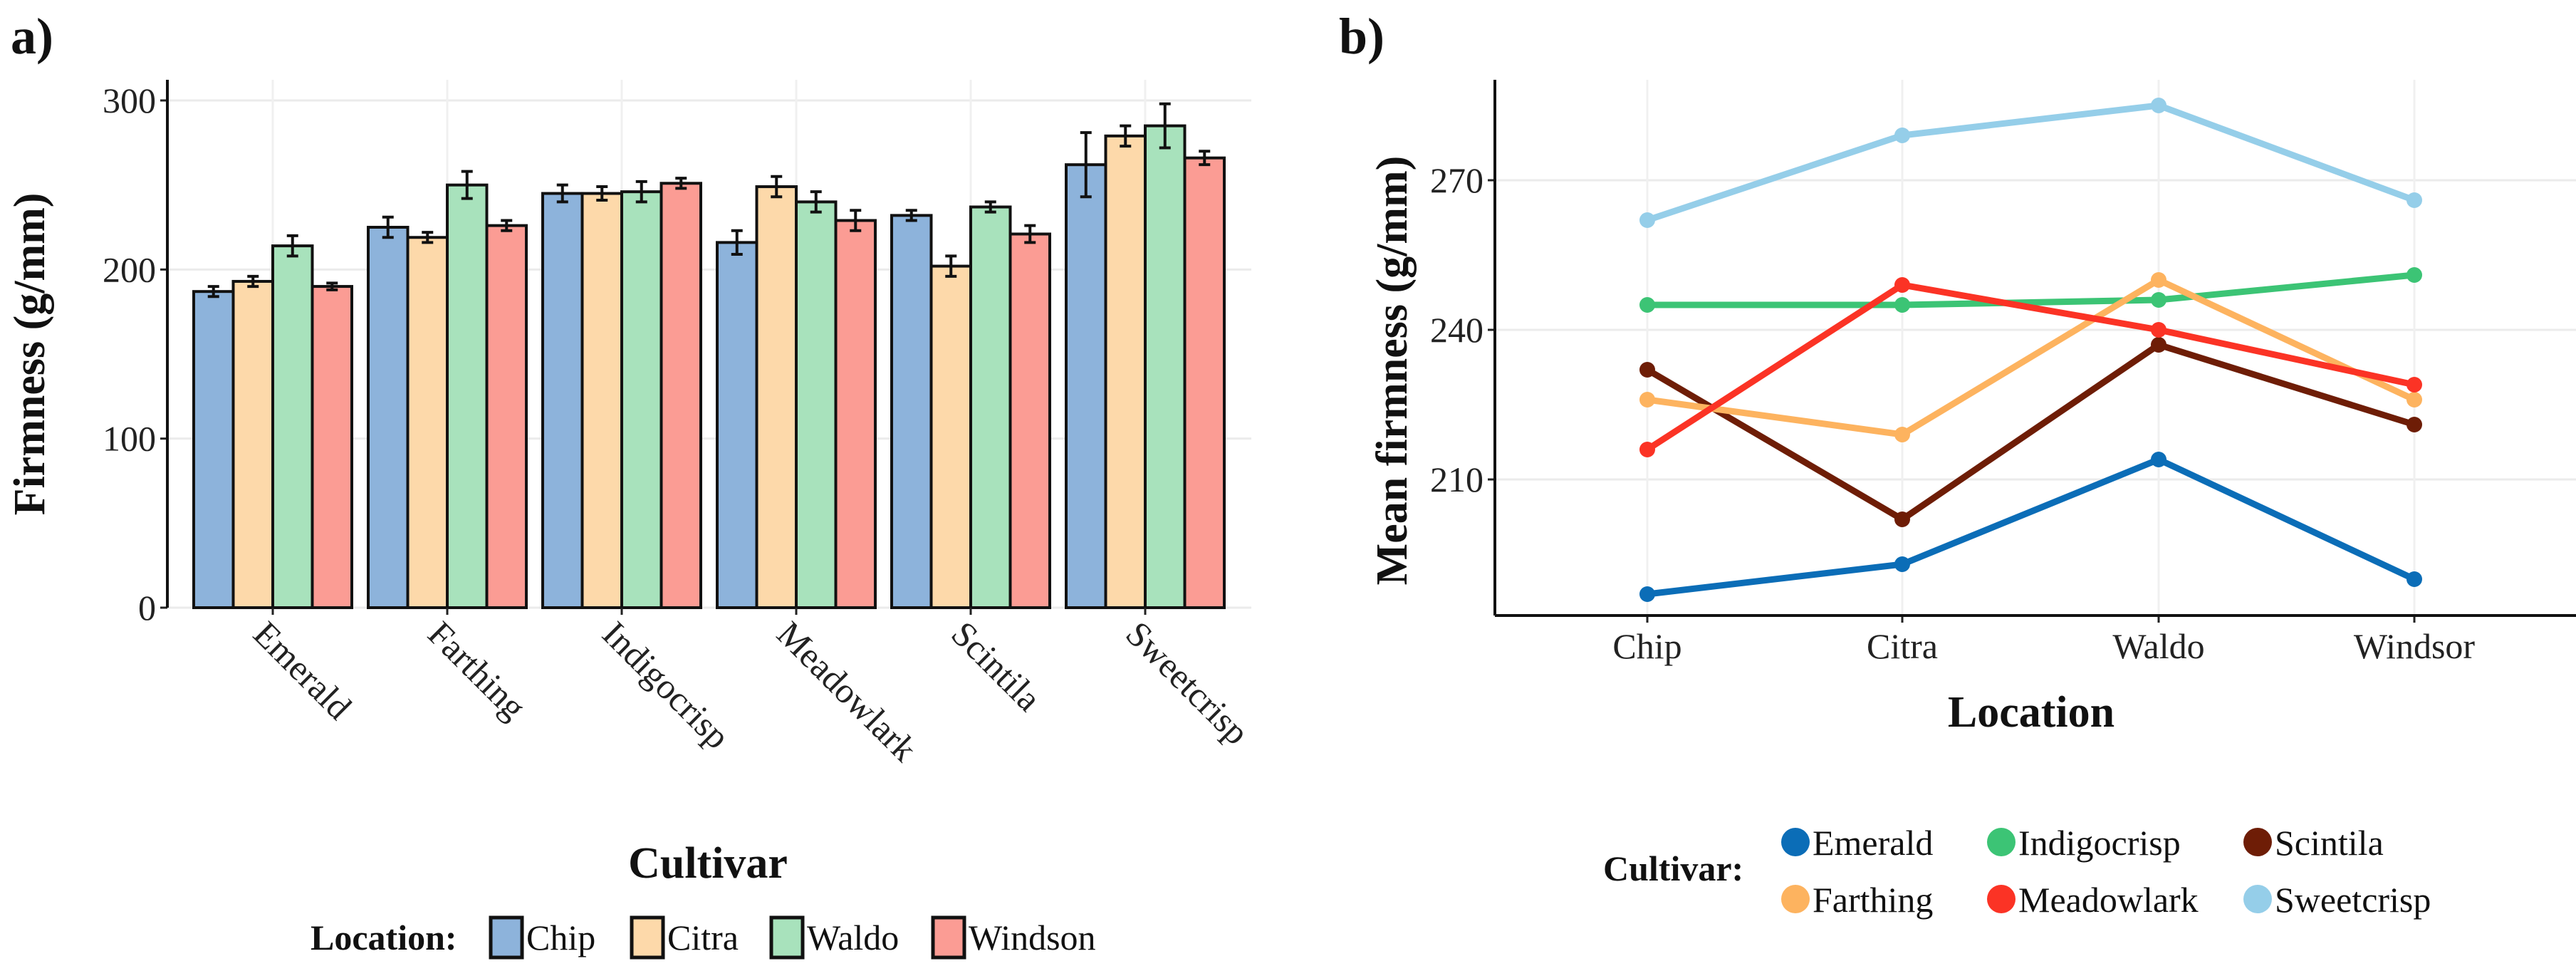  I want to click on legend-label-waldo: Waldo, so click(853, 937).